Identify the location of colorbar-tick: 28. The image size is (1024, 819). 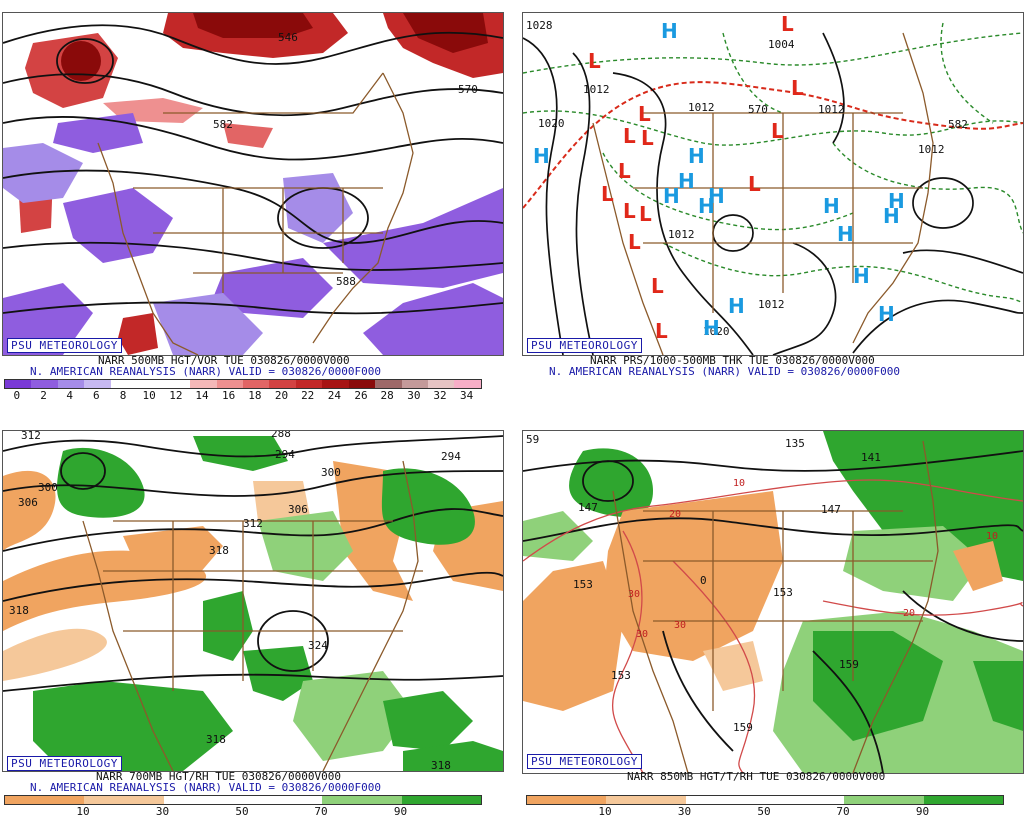
(387, 395).